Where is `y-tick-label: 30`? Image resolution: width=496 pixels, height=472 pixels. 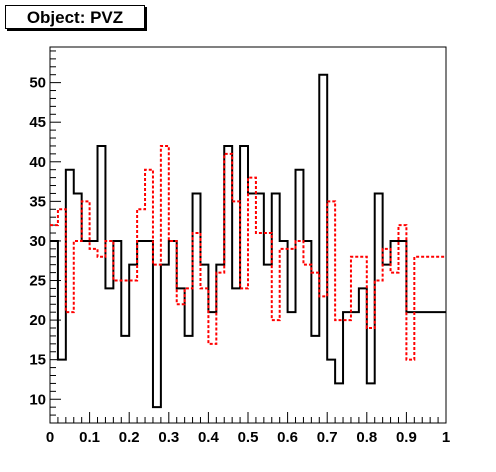
y-tick-label: 30 is located at coordinates (37, 241).